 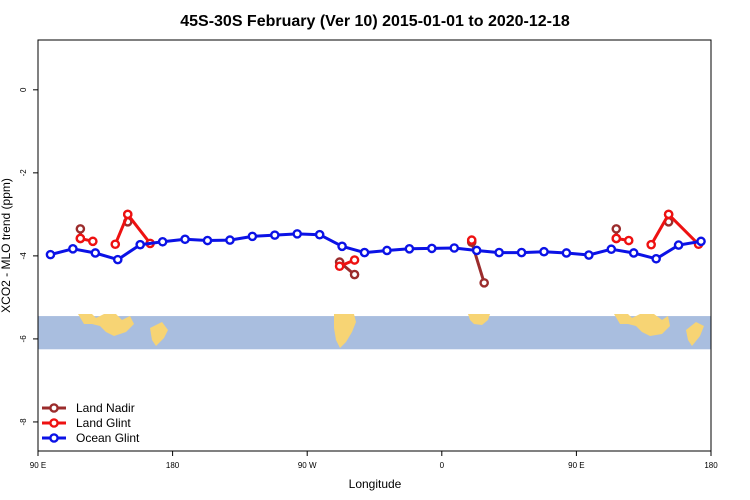 What do you see at coordinates (108, 438) in the screenshot?
I see `legend-label: Ocean Glint` at bounding box center [108, 438].